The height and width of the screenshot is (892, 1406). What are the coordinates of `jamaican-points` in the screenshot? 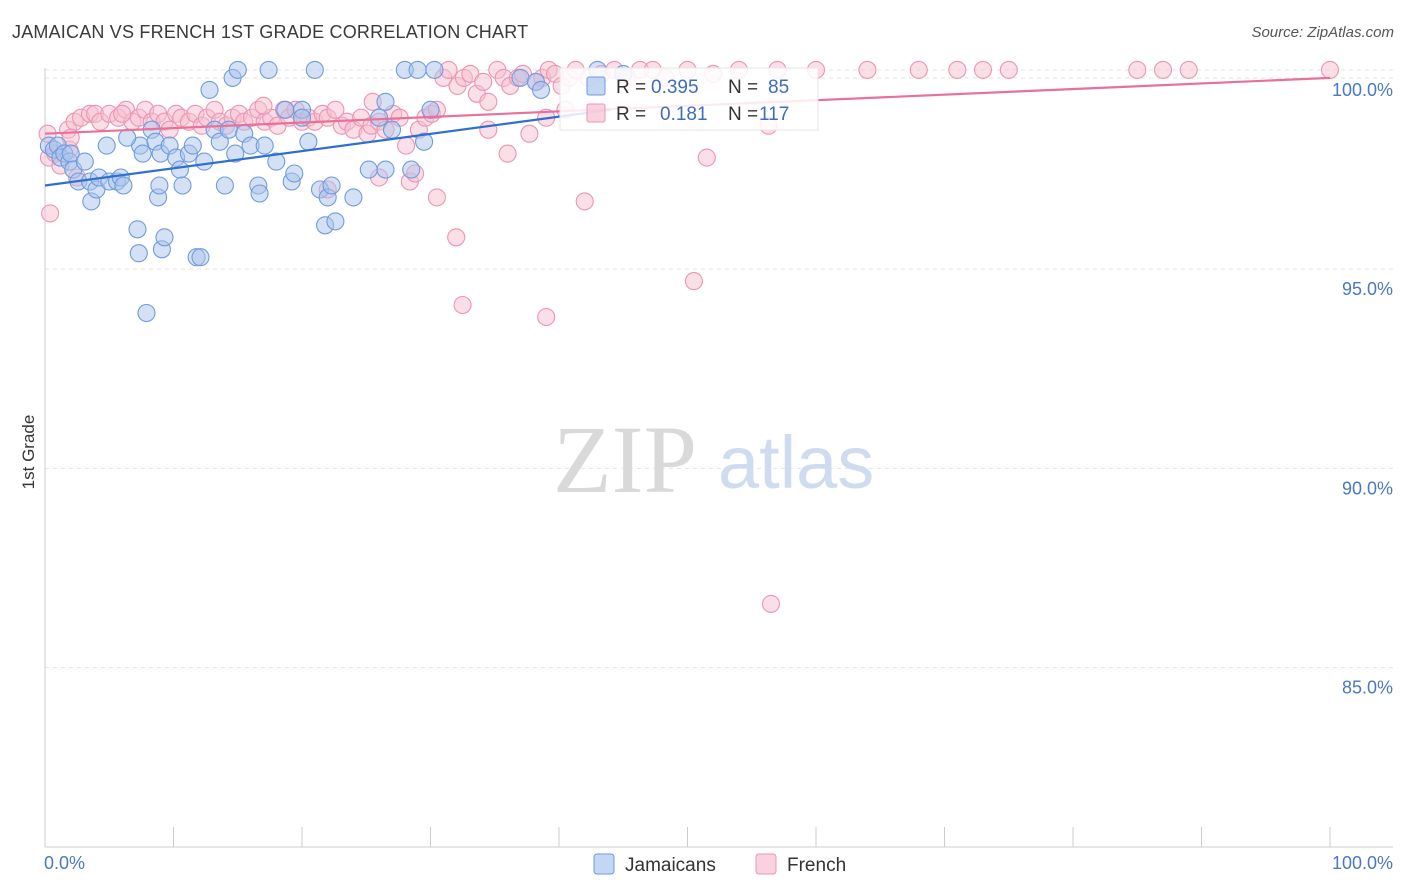 It's located at (336, 191).